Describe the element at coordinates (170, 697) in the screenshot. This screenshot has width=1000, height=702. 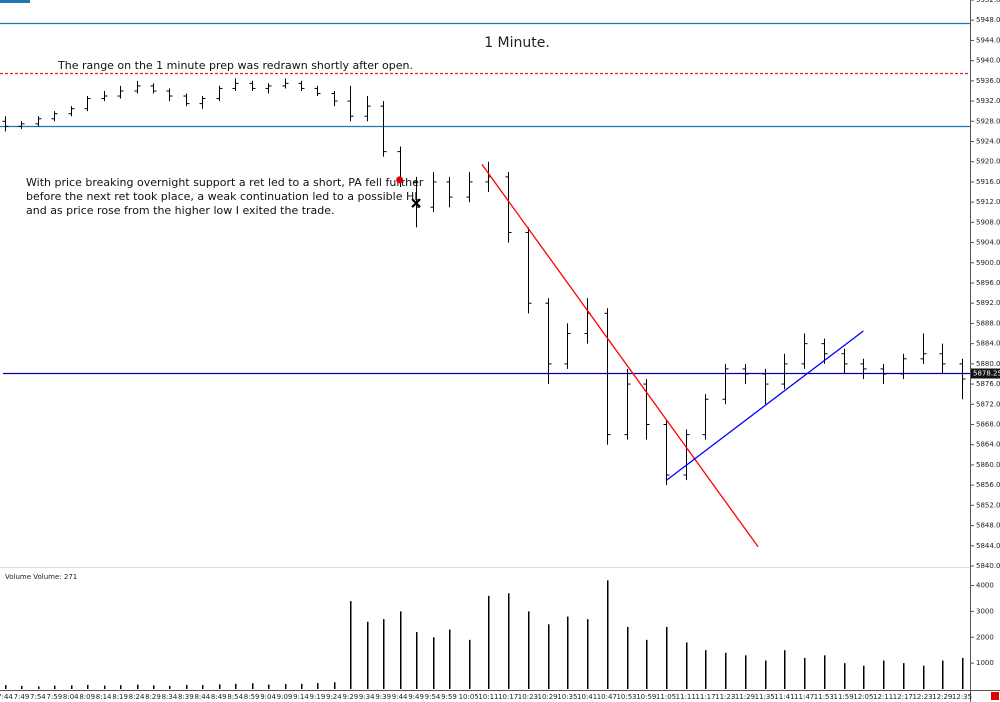
I see `x-tick-label: 8:34` at that location.